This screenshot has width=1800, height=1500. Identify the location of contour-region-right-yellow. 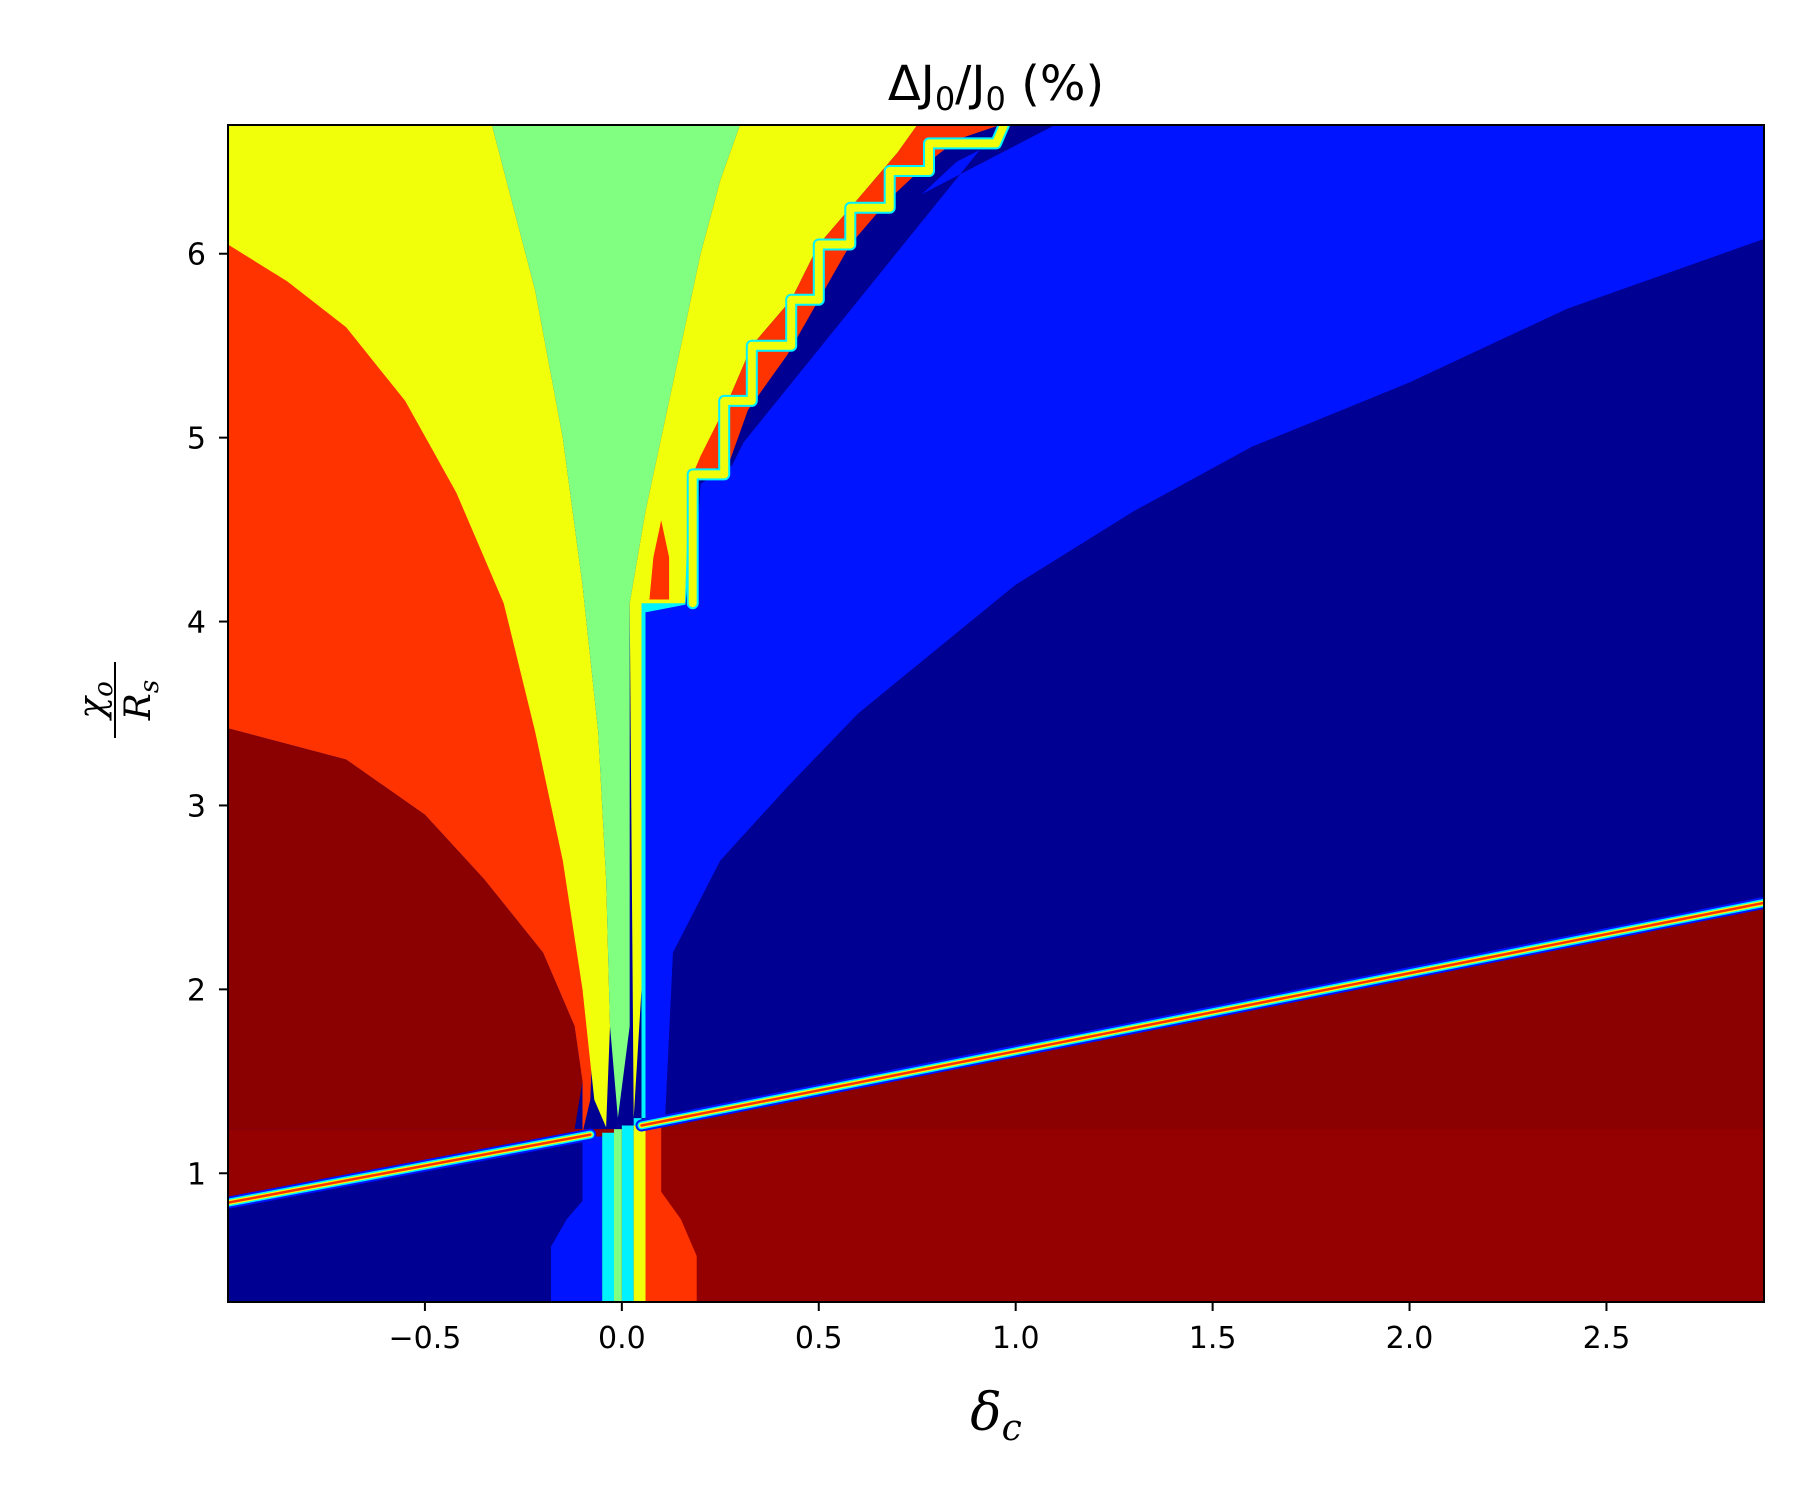
(773, 622).